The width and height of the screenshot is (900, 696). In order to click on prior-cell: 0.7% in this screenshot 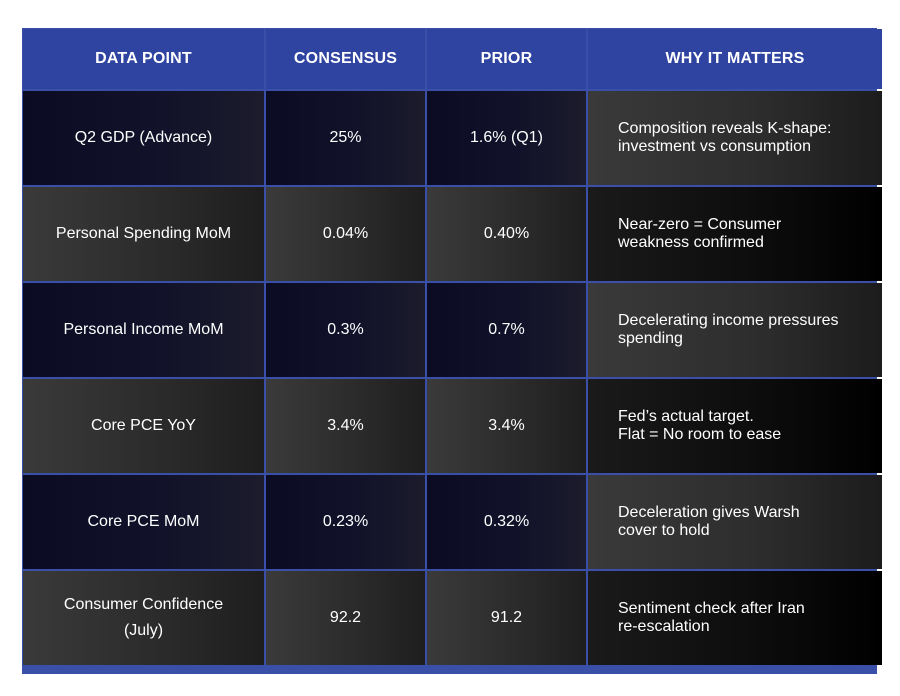, I will do `click(506, 330)`.